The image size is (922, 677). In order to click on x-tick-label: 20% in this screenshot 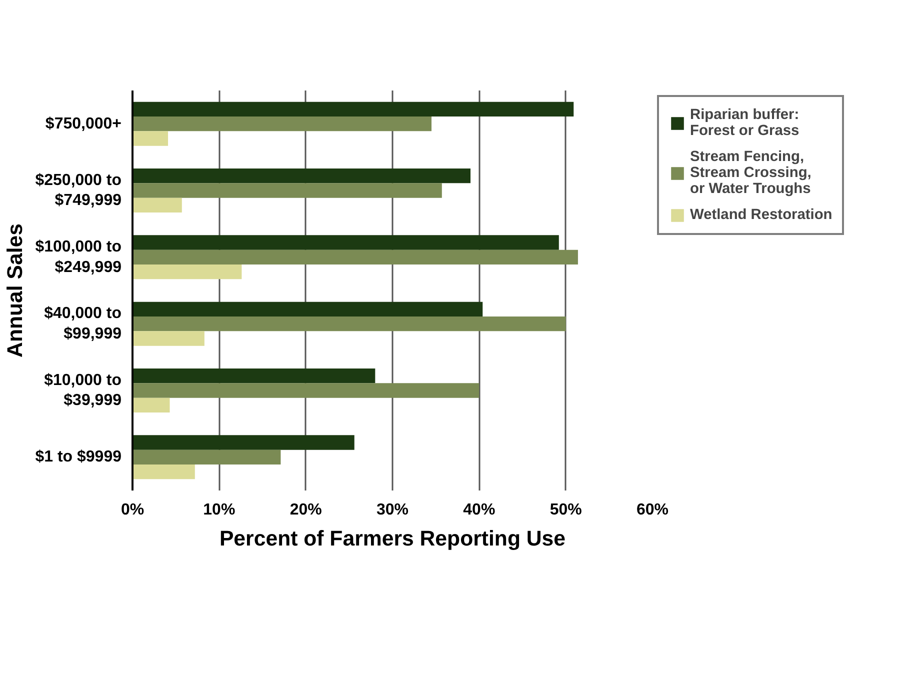, I will do `click(306, 510)`.